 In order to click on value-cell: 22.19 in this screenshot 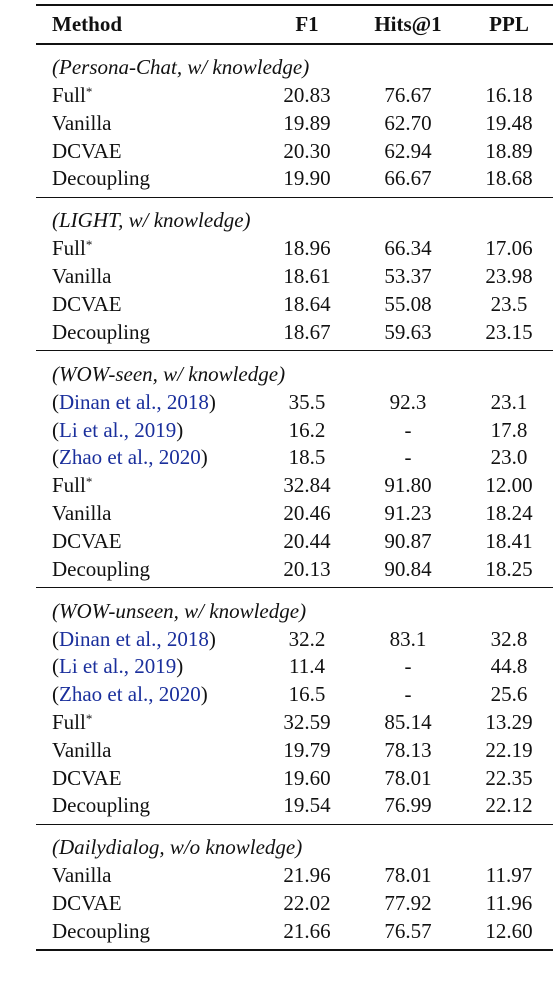, I will do `click(509, 749)`.